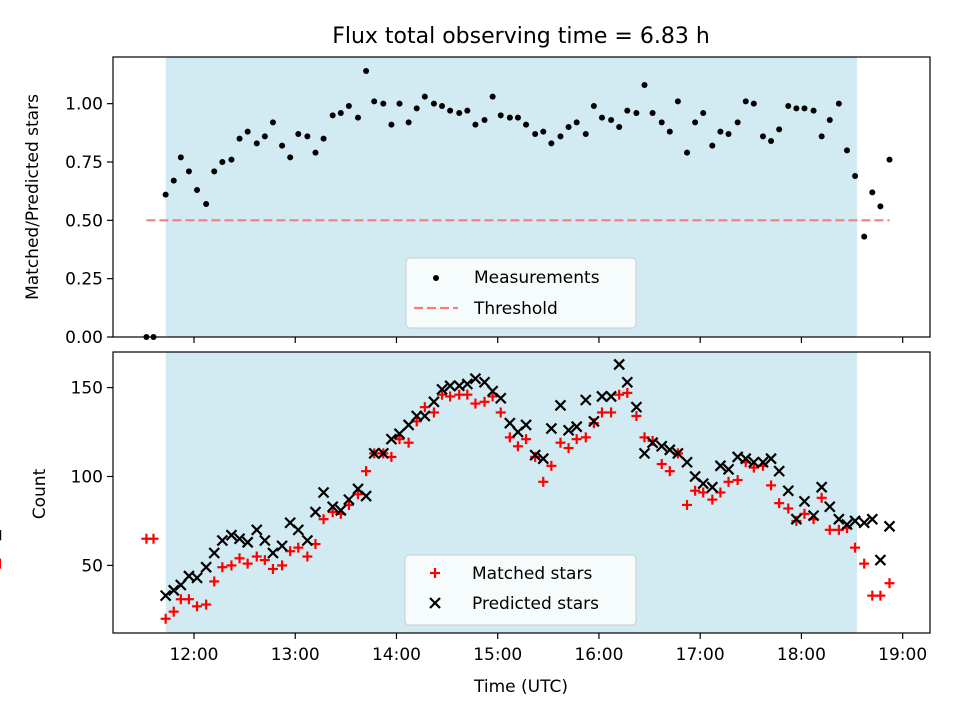 The width and height of the screenshot is (960, 720). Describe the element at coordinates (435, 573) in the screenshot. I see `legend-matched-marker` at that location.